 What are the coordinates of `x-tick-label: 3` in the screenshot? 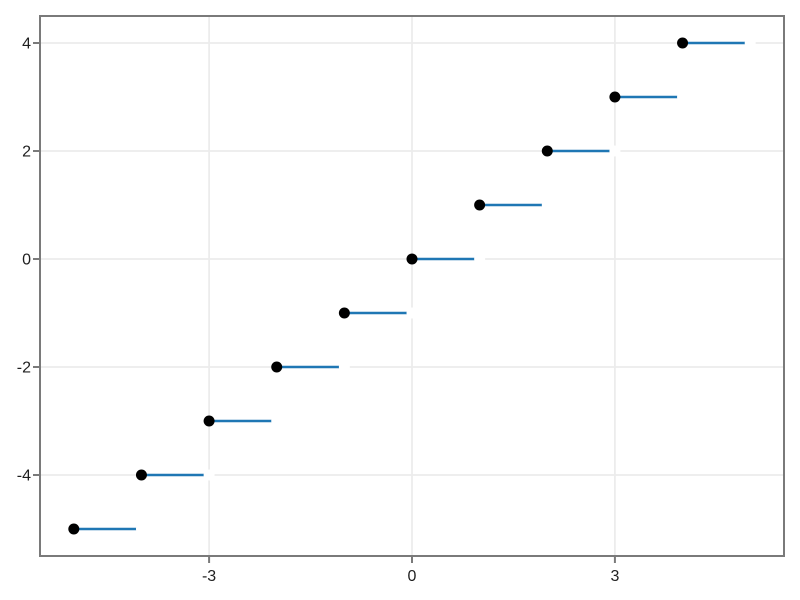 It's located at (614, 576).